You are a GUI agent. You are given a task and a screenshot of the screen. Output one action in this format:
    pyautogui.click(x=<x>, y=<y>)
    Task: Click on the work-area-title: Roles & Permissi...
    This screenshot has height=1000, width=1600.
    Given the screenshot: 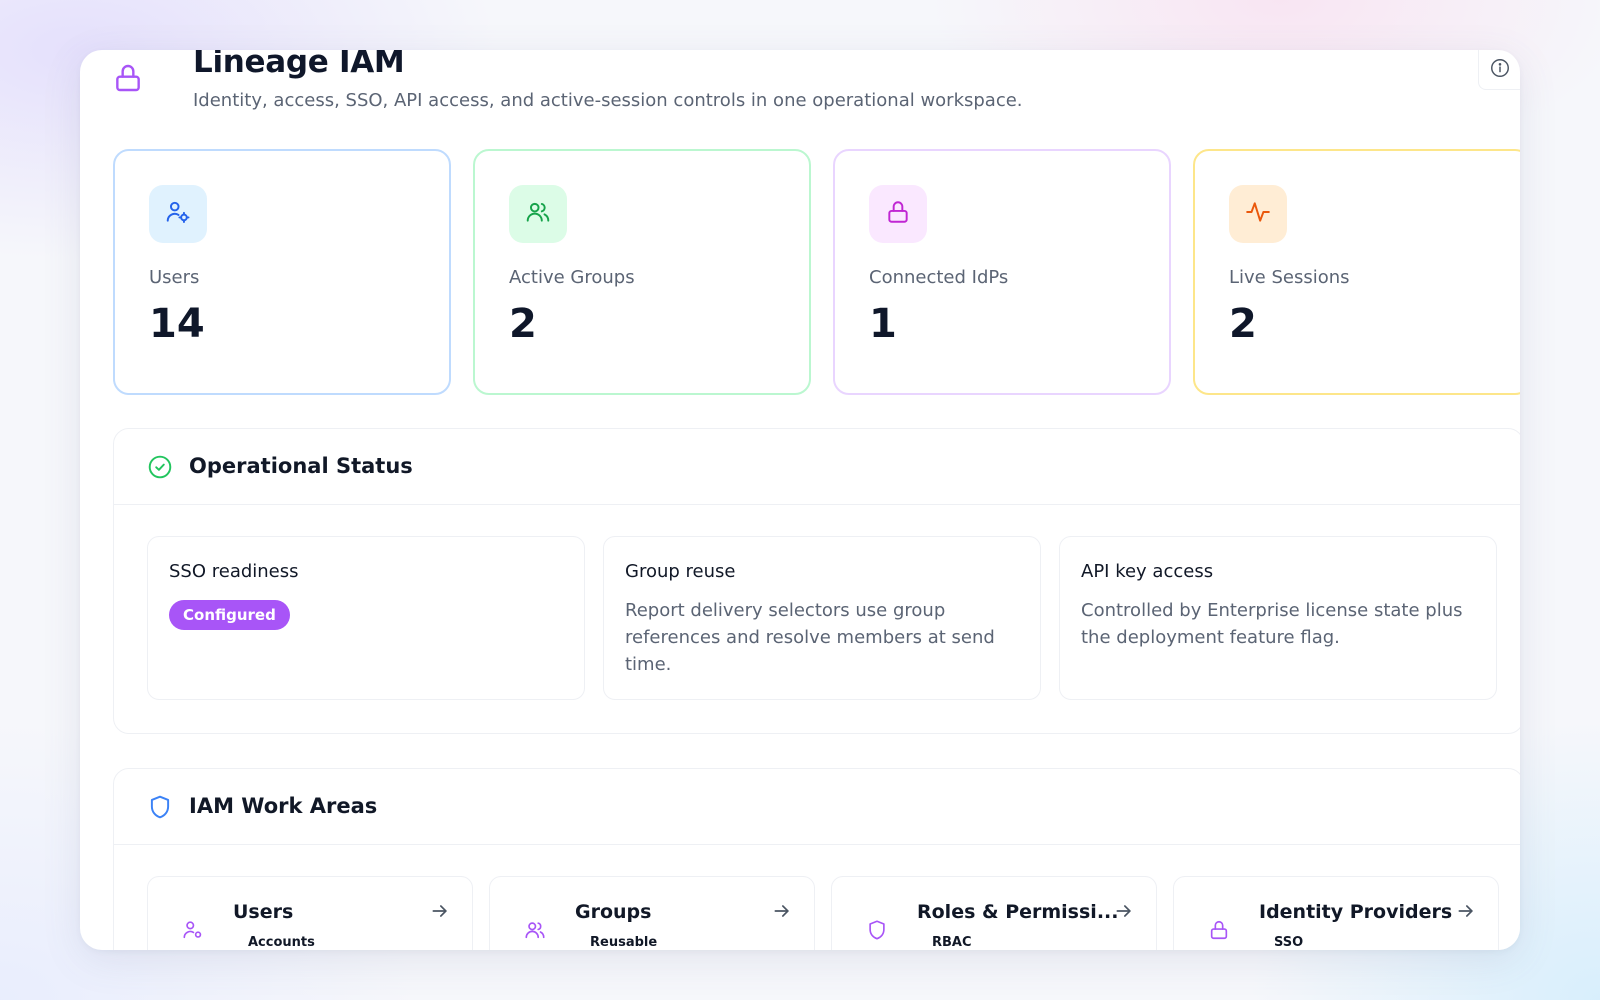 What is the action you would take?
    pyautogui.click(x=1018, y=912)
    